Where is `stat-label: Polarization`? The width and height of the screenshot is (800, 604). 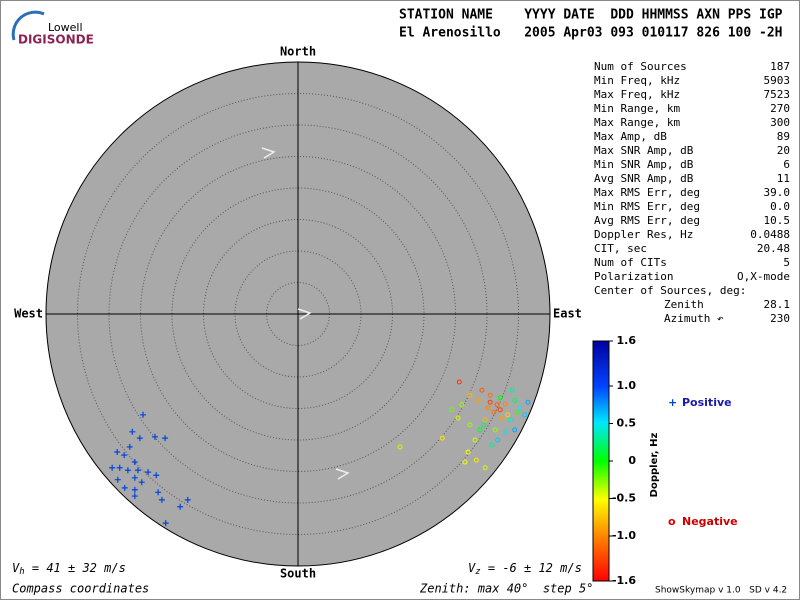 stat-label: Polarization is located at coordinates (633, 276).